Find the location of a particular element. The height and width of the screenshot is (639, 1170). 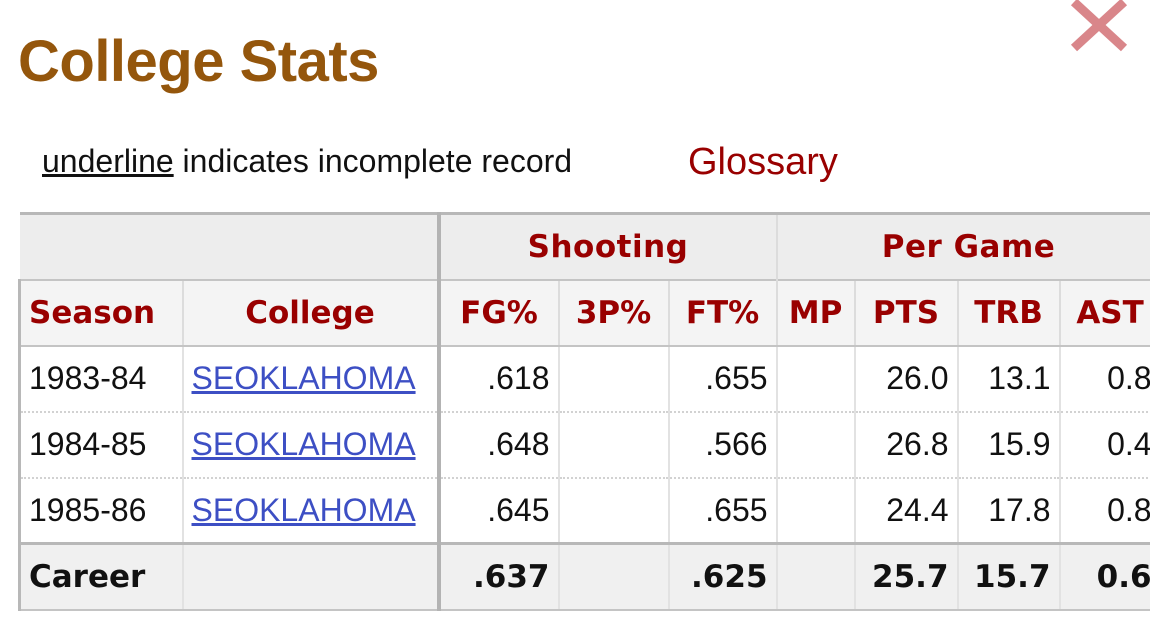

cell-career-ast: 0.6 is located at coordinates (1104, 576).